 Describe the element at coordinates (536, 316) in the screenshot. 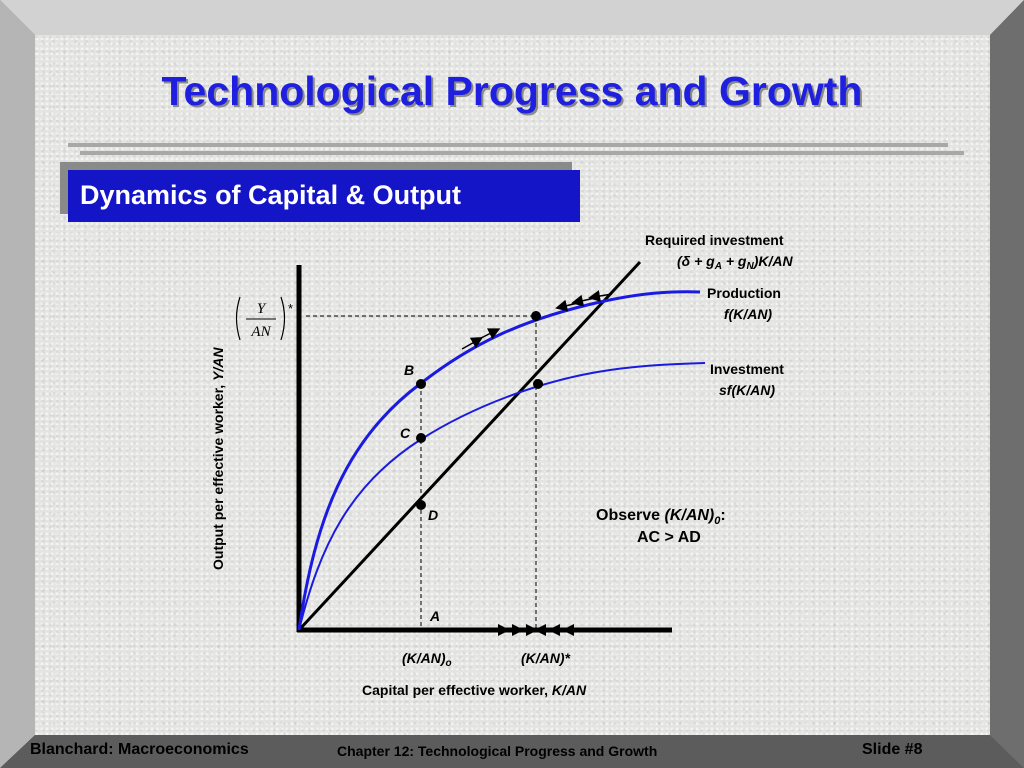

I see `steady-state-output-point` at that location.